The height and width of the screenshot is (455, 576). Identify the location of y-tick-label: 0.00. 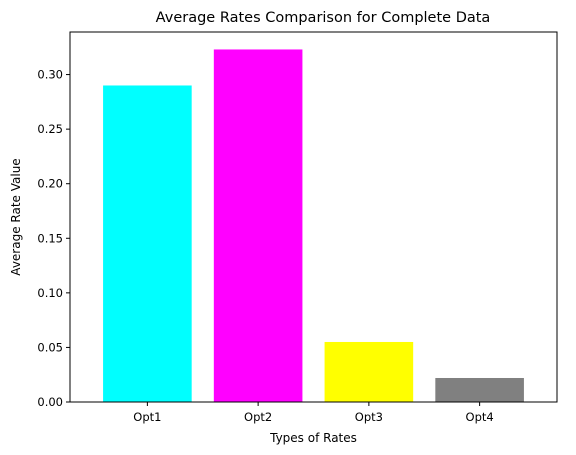
(50, 402).